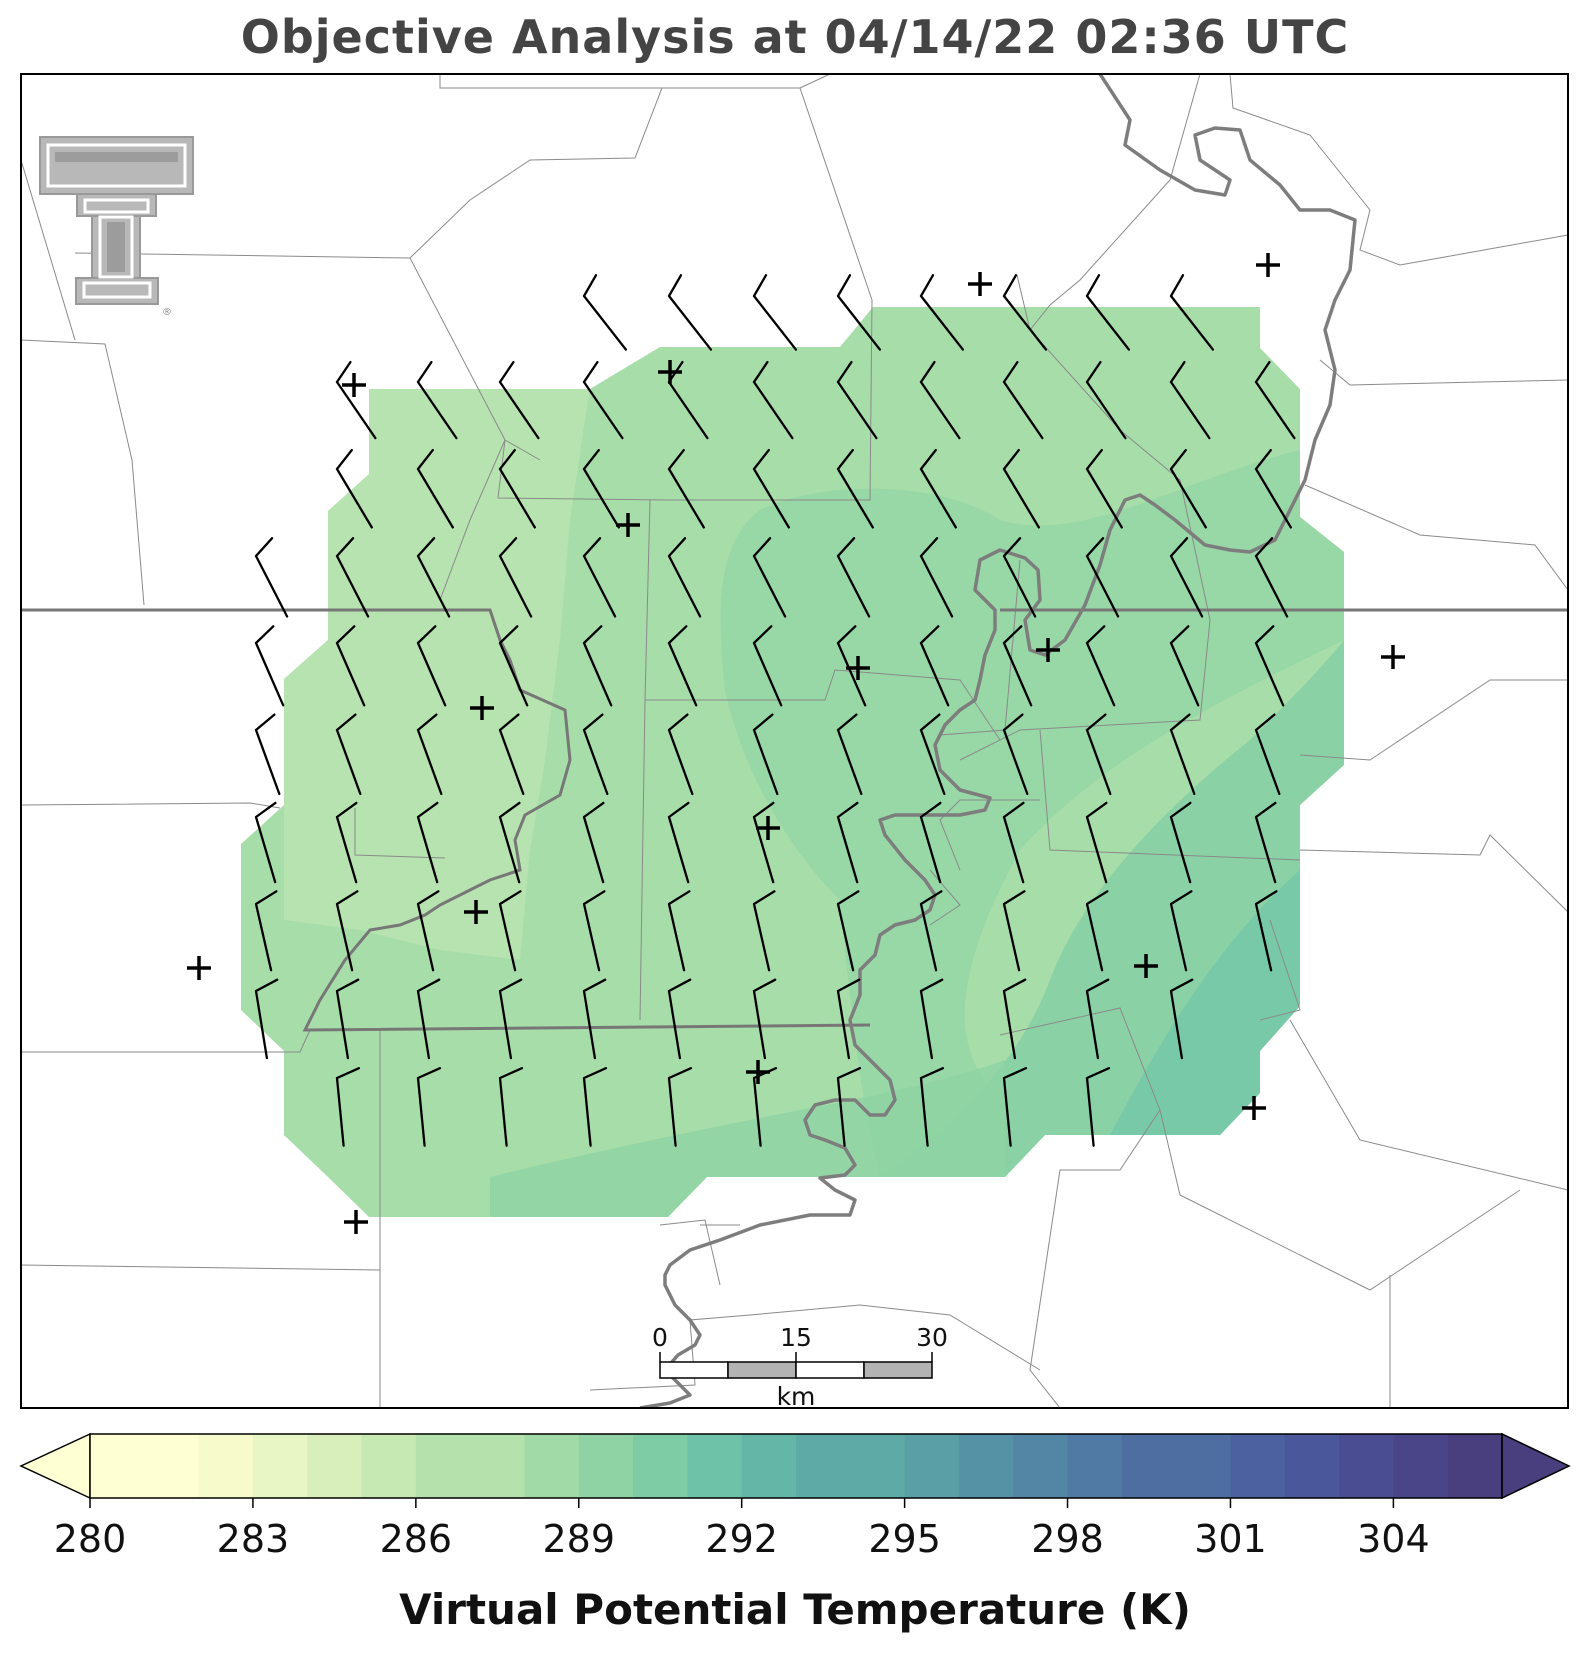 Image resolution: width=1590 pixels, height=1654 pixels. Describe the element at coordinates (1205, 1002) in the screenshot. I see `field-region-southeast` at that location.